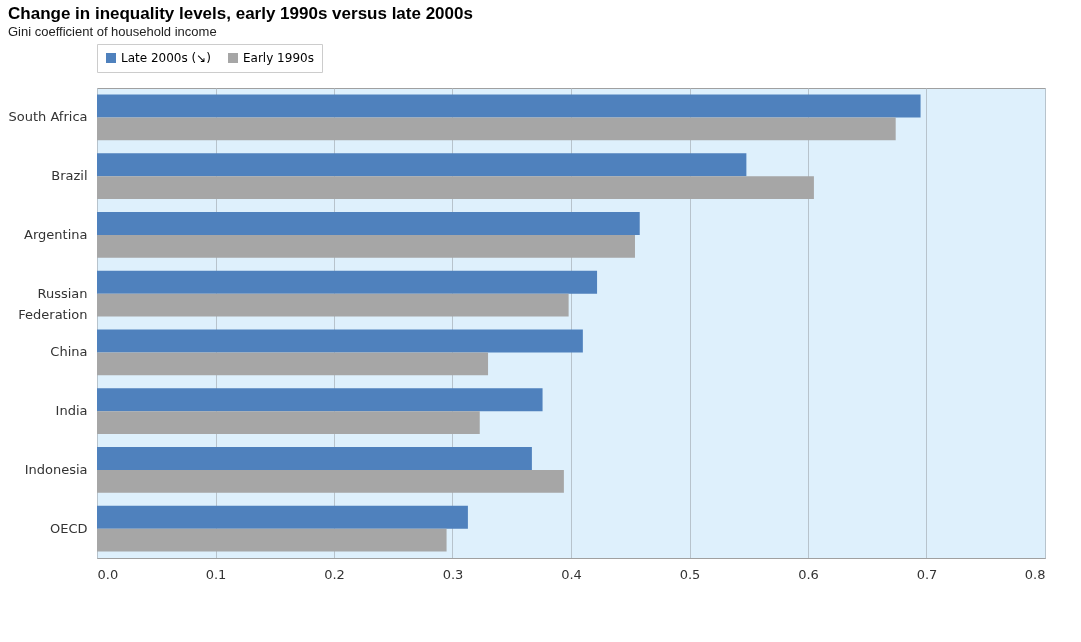 This screenshot has height=642, width=1081. Describe the element at coordinates (71, 411) in the screenshot. I see `y-tick-label: India` at that location.